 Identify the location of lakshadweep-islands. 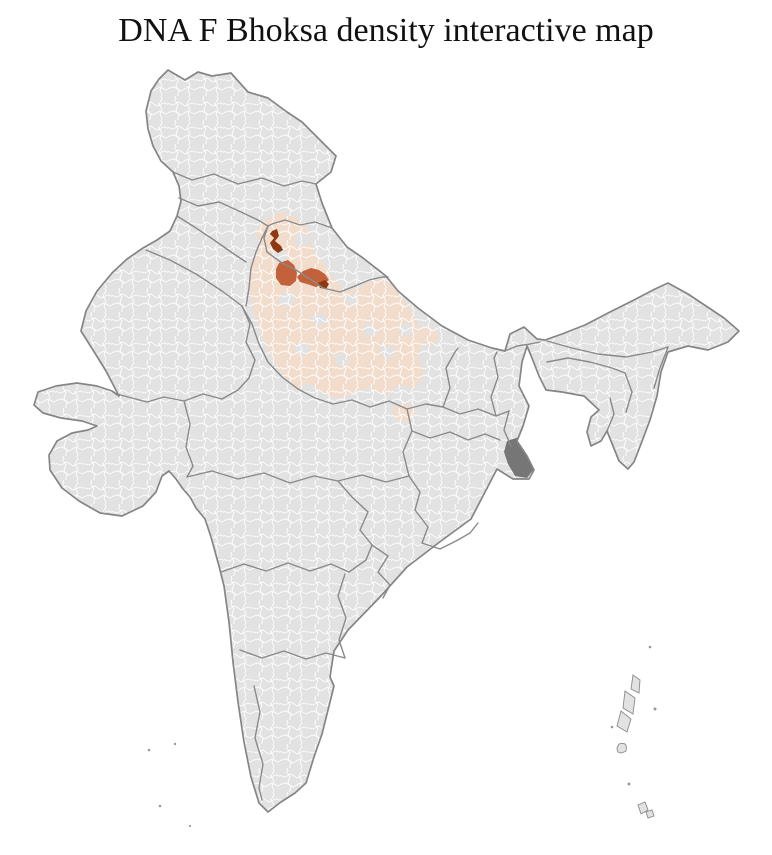
(169, 785).